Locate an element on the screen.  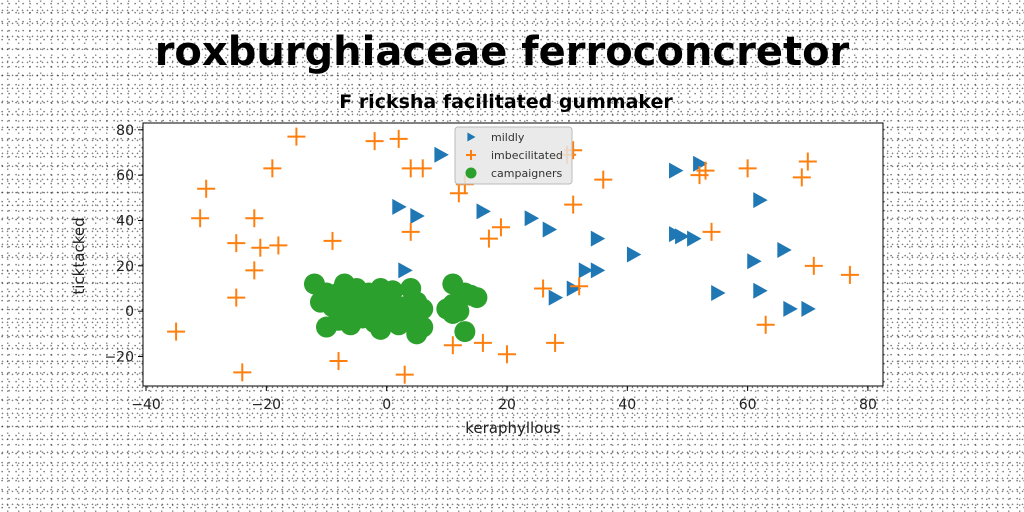
legend-marker-mildly is located at coordinates (471, 137).